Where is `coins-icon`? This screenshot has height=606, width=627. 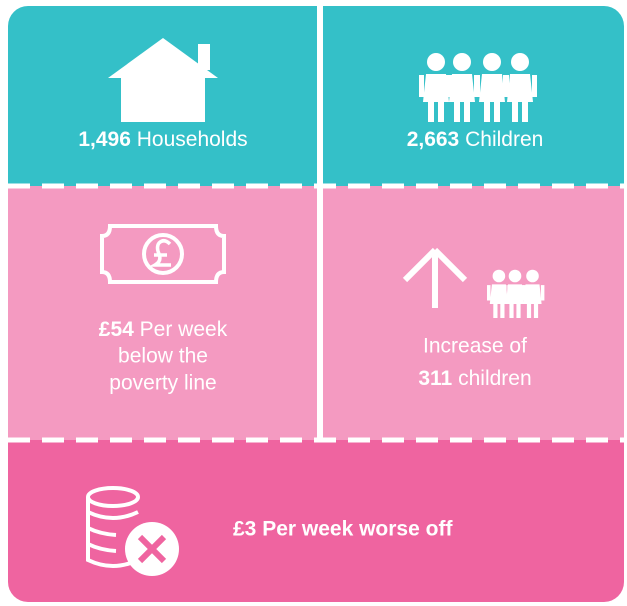
coins-icon is located at coordinates (132, 531).